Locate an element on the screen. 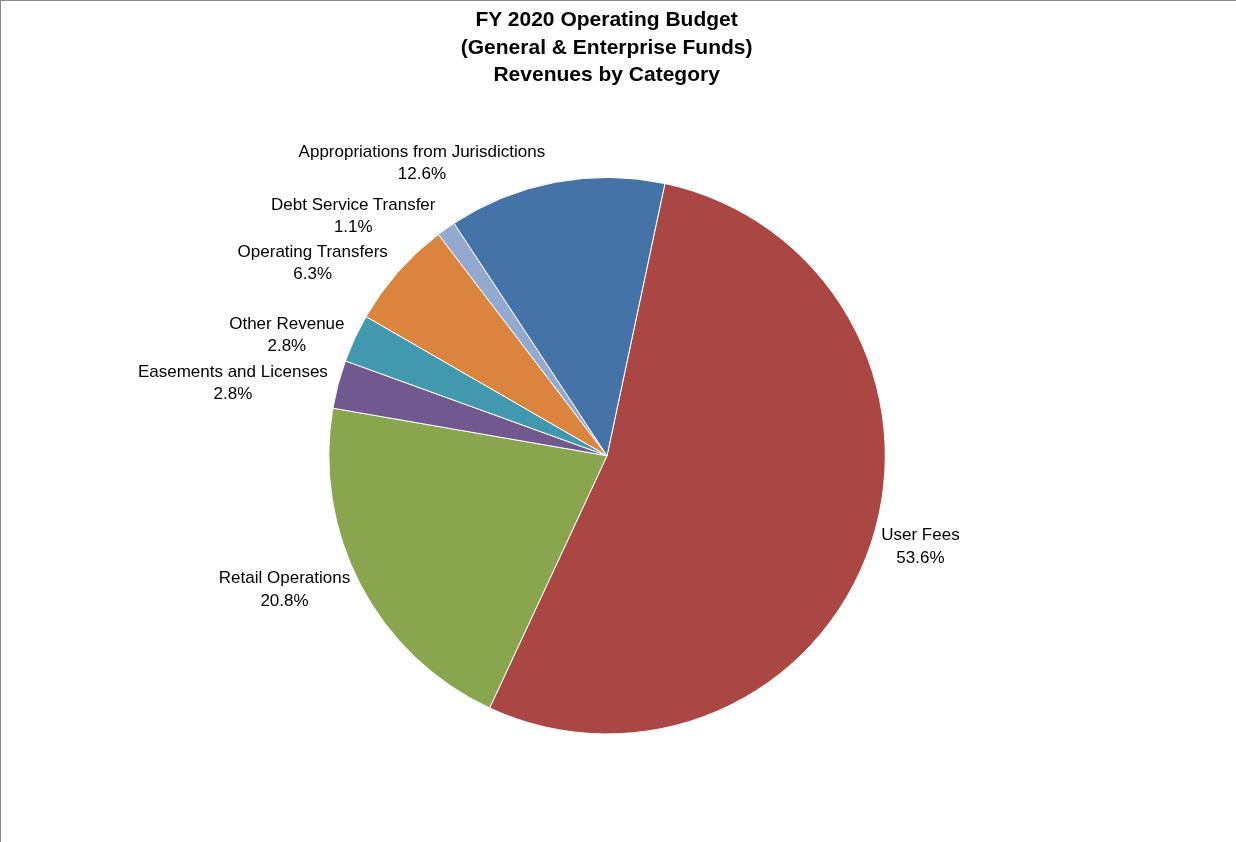 Image resolution: width=1236 pixels, height=842 pixels. slice-label: Easements and Licenses is located at coordinates (232, 372).